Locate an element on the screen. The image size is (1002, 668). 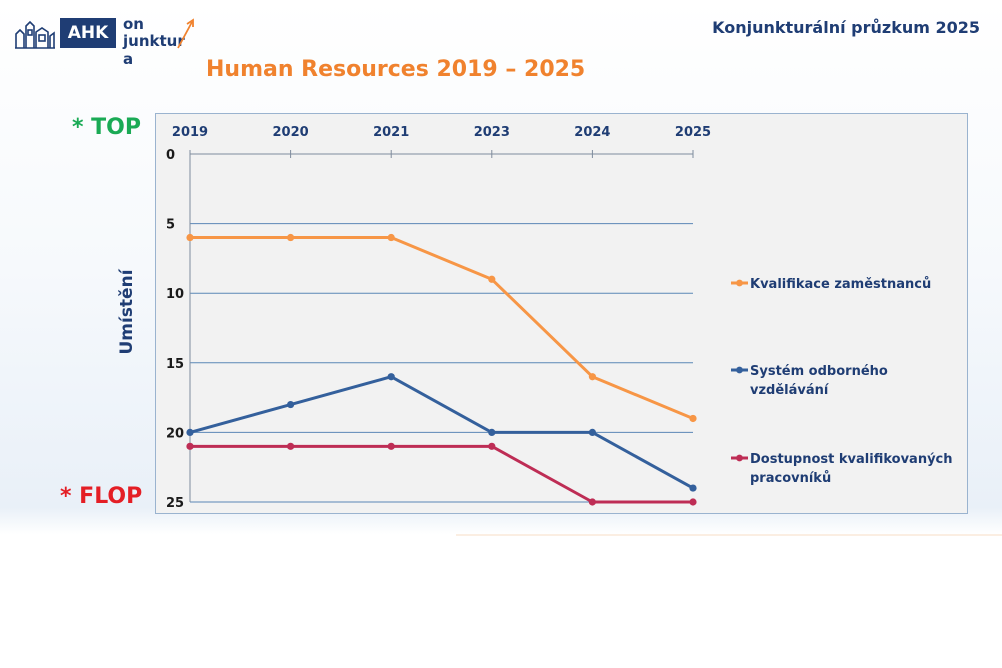
y-tick-label: 0 is located at coordinates (170, 155).